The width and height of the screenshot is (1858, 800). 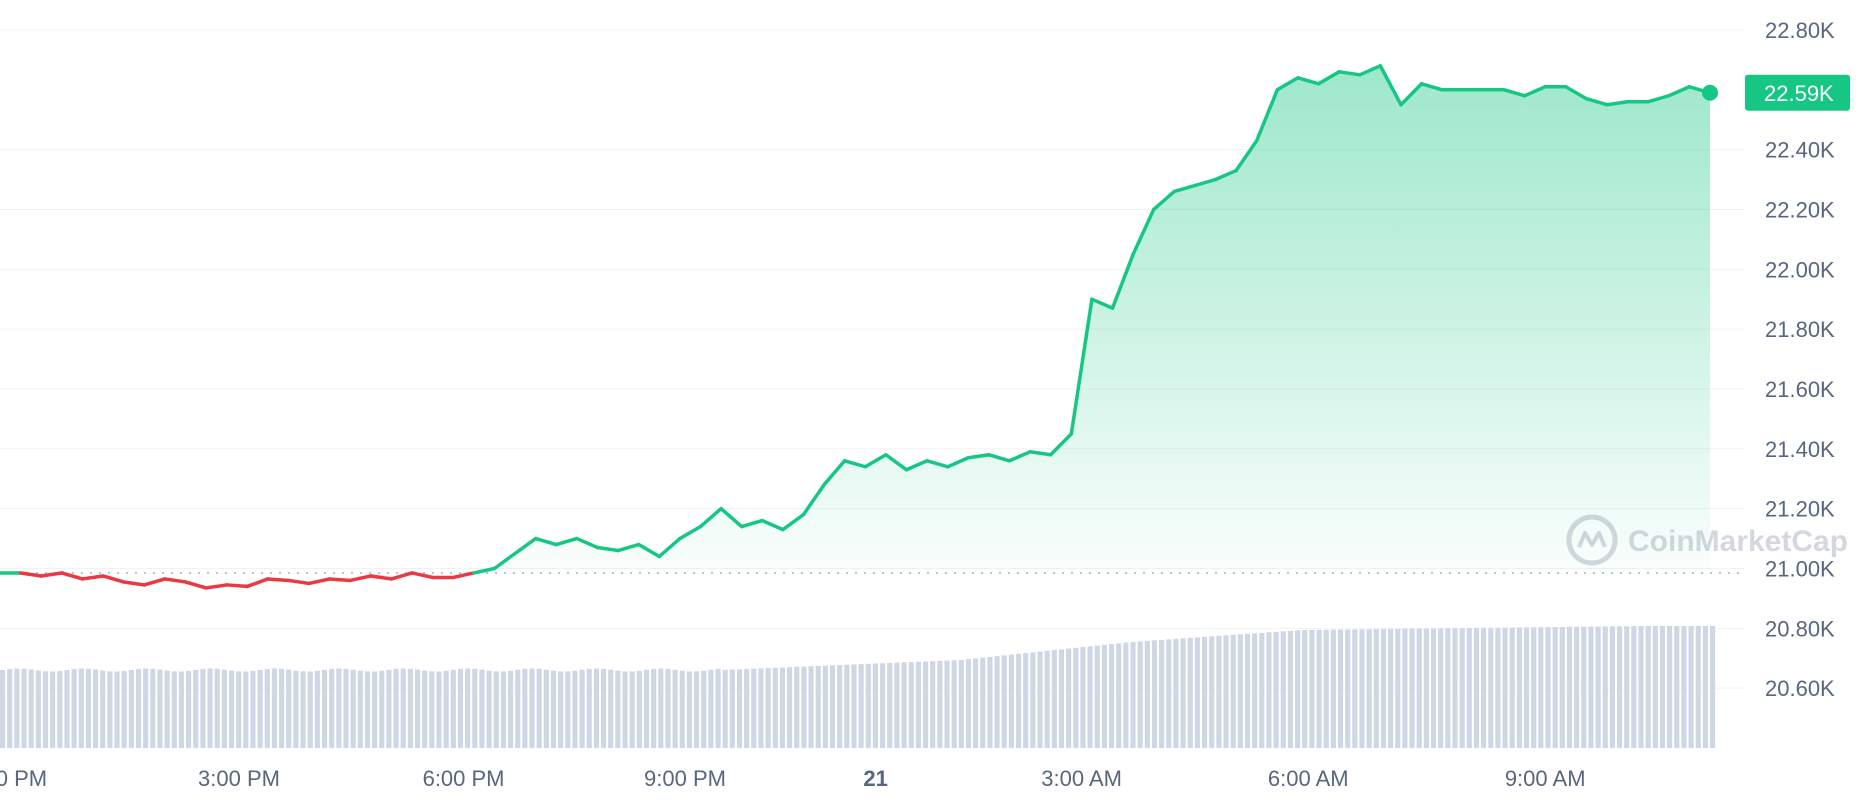 I want to click on current-price-label: 22.59K, so click(x=1799, y=93).